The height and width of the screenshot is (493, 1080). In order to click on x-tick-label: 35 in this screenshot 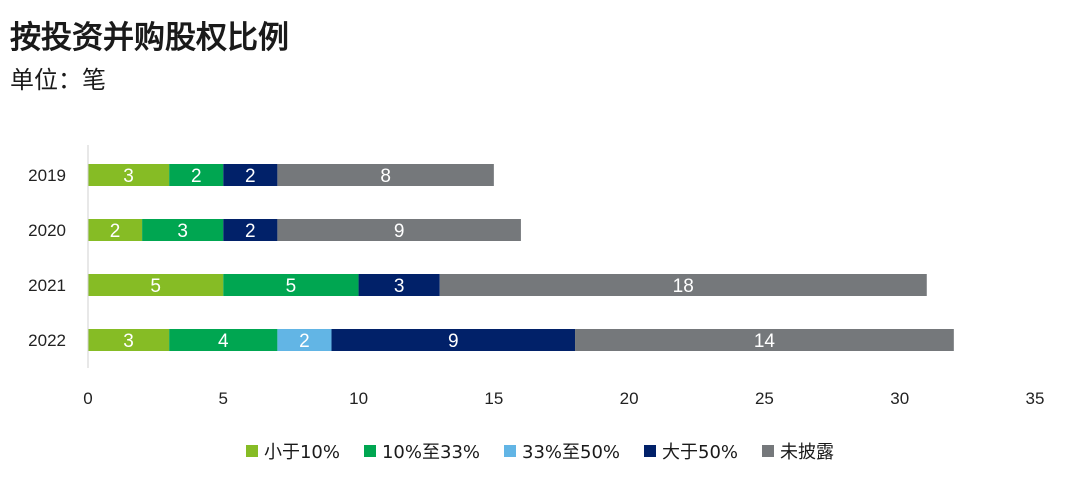, I will do `click(1035, 398)`.